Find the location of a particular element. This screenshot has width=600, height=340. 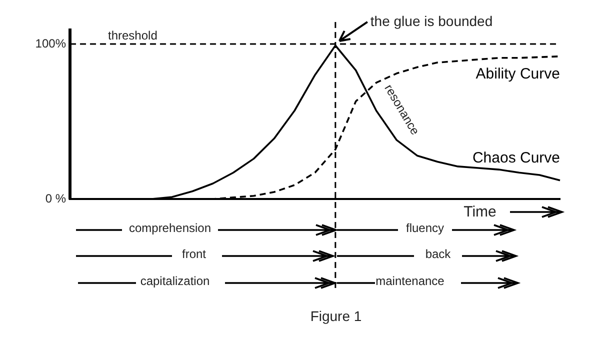

x-axis-title: Time is located at coordinates (480, 212).